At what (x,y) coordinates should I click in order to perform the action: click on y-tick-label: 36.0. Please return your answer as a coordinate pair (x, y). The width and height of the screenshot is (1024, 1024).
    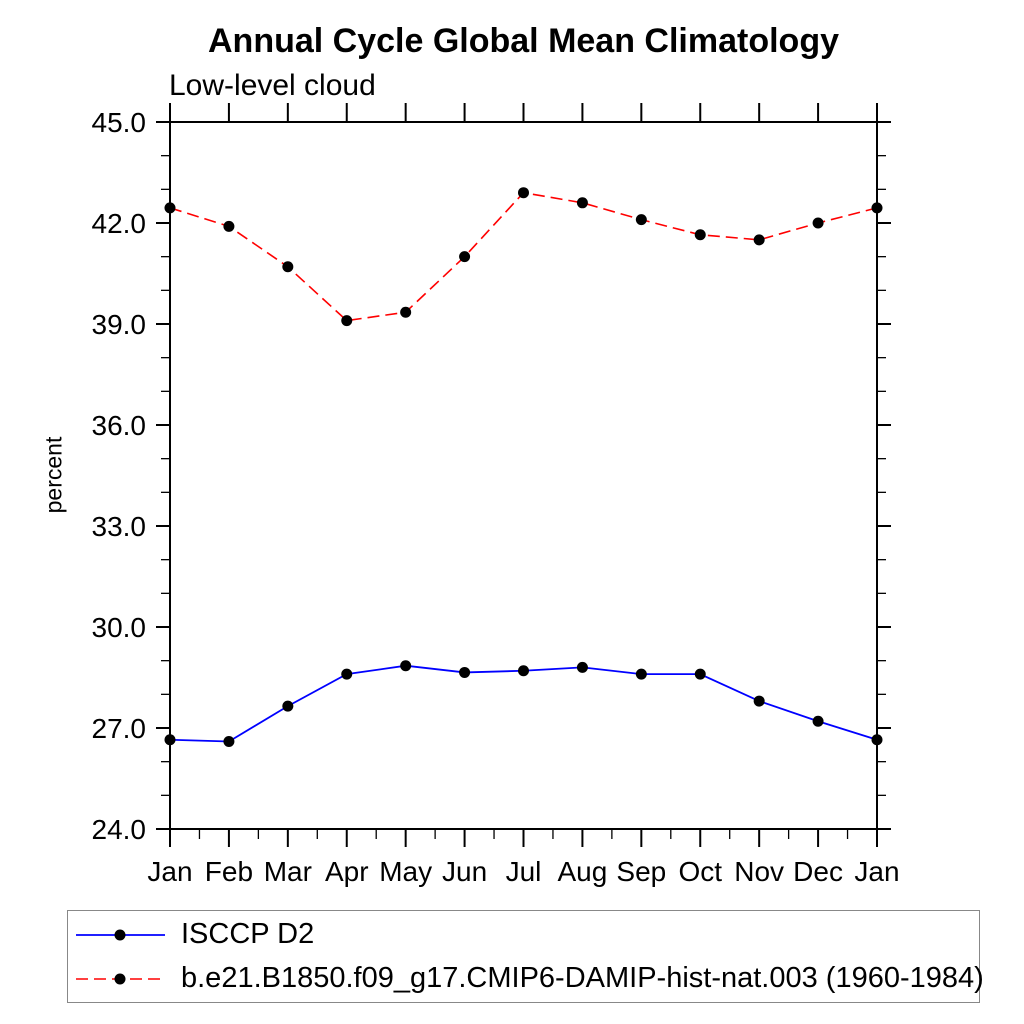
    Looking at the image, I should click on (119, 425).